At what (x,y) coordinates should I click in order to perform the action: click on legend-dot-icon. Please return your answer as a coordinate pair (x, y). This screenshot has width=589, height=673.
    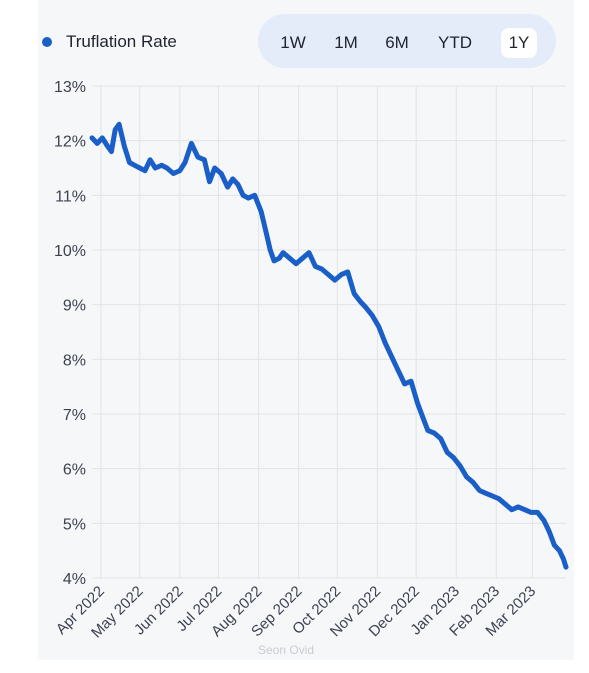
    Looking at the image, I should click on (47, 42).